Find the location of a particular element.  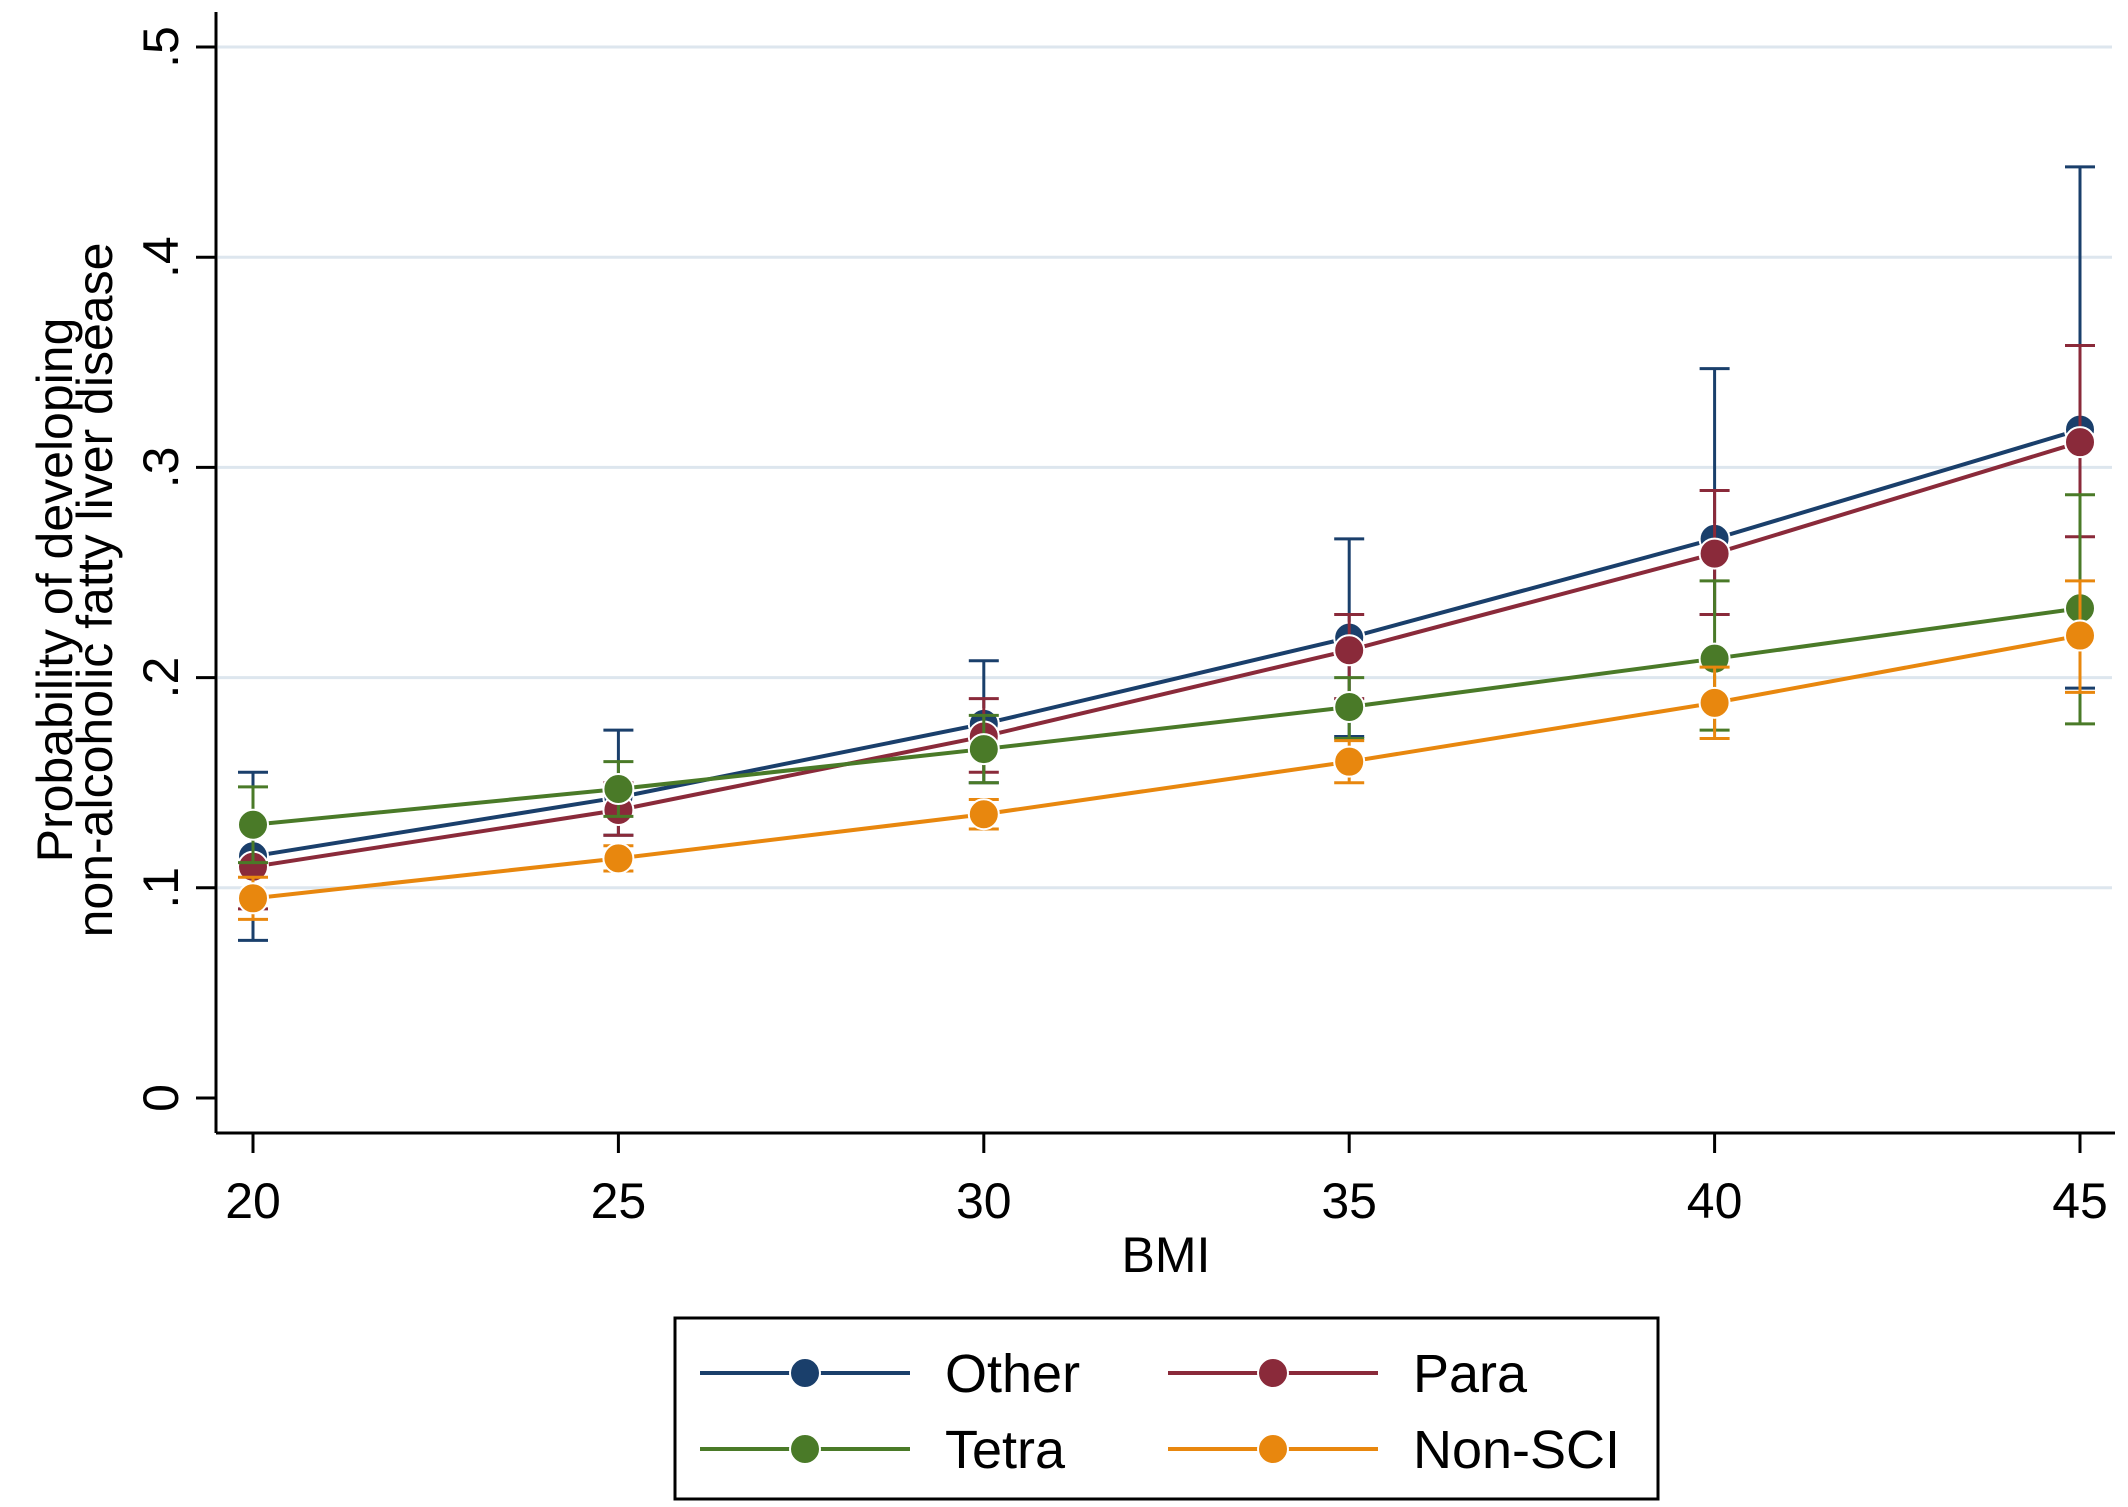

legend-label: Other is located at coordinates (1012, 1374).